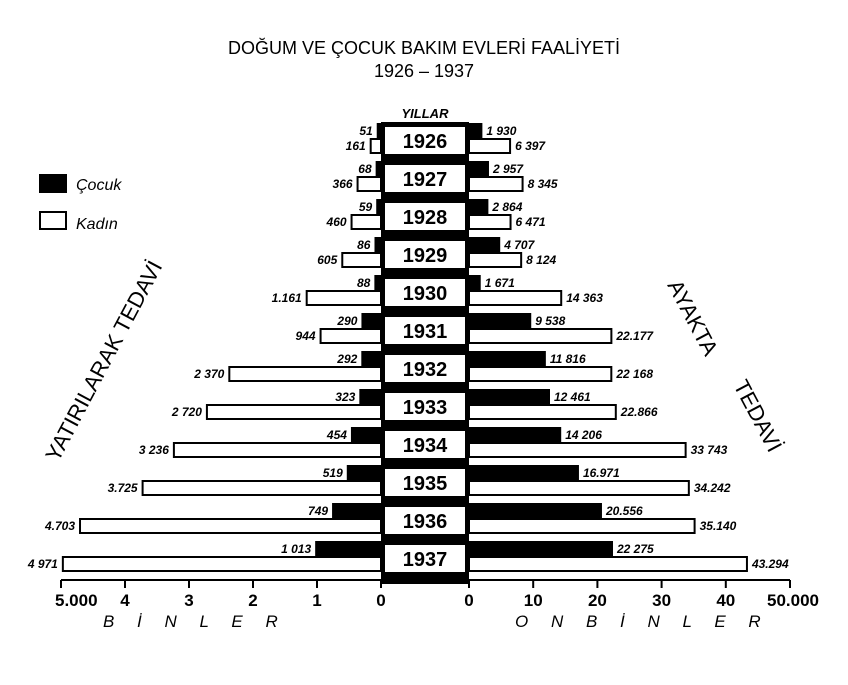 The image size is (848, 685). I want to click on value-label-left-cocuk: 59, so click(366, 207).